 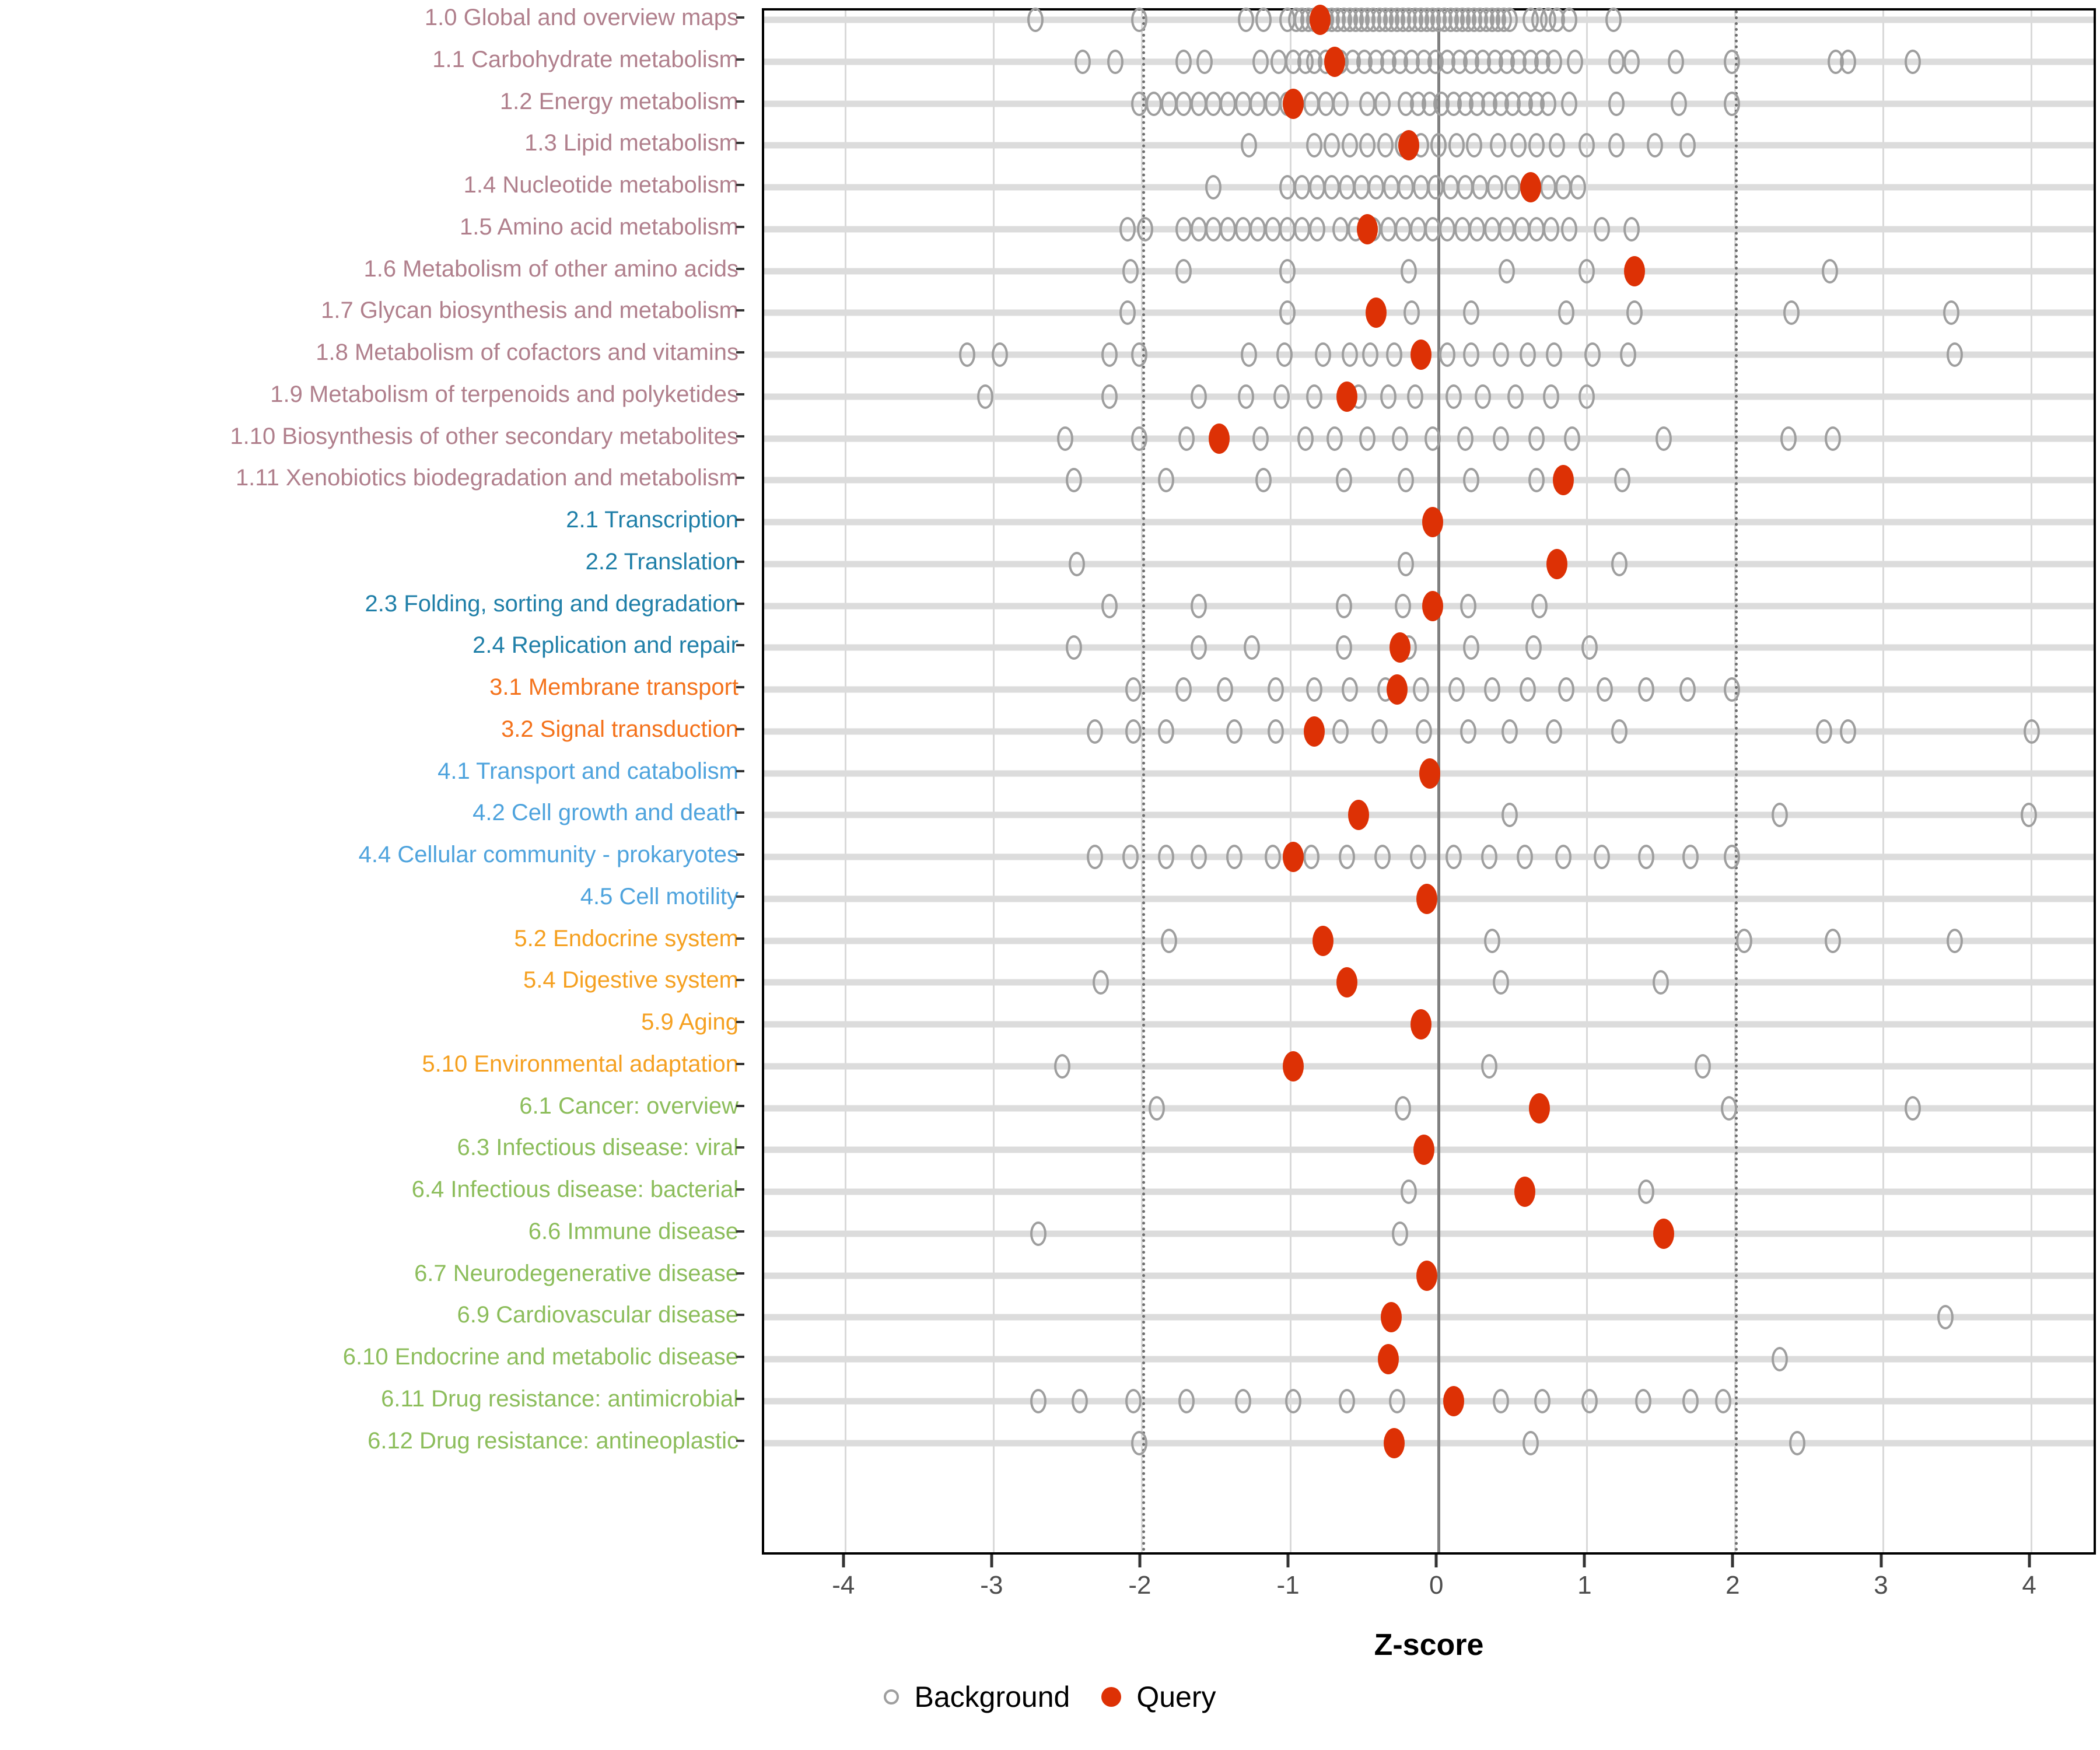 I want to click on y-axis-label: 1.4 Nucleotide metabolism, so click(x=600, y=185).